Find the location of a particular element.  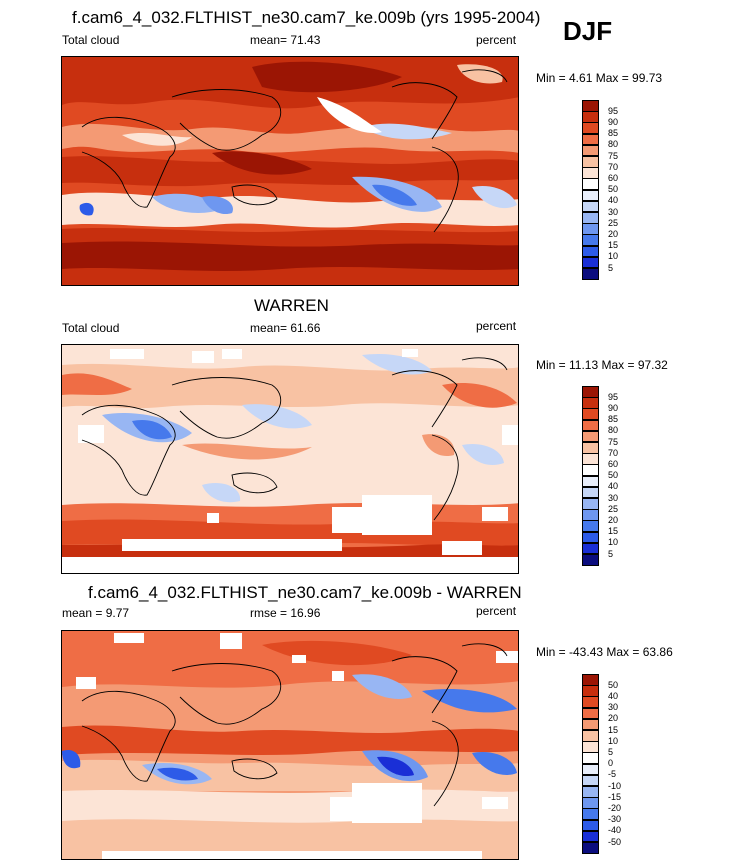

panel-3-minmax: Min = -43.43 Max = 63.86 is located at coordinates (604, 652).